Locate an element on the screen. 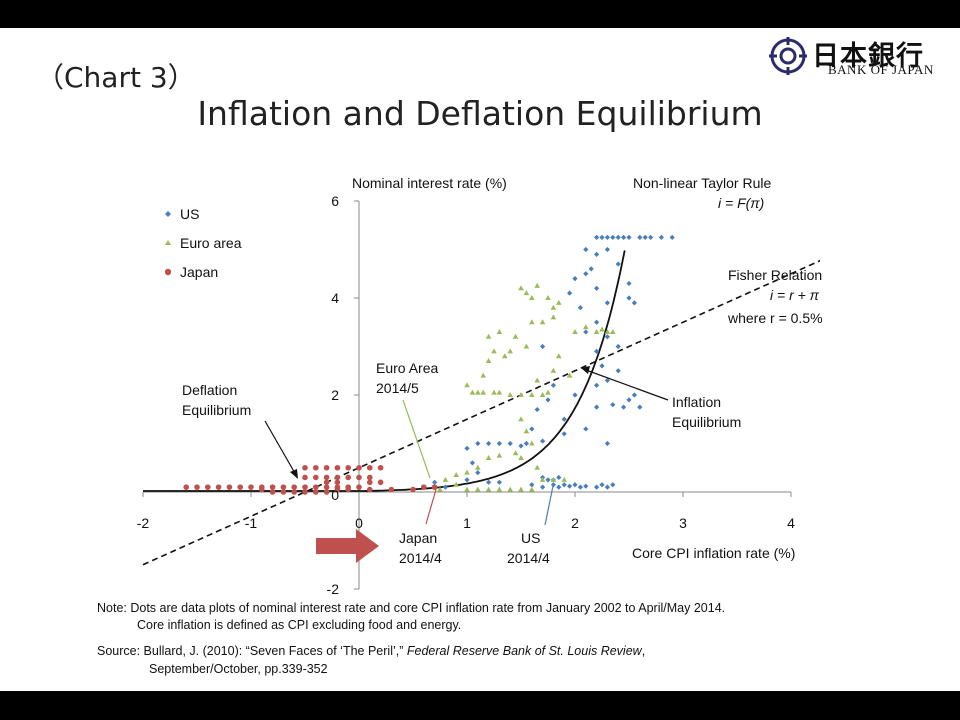 The image size is (960, 720). fisher-relation-formula: i = r + π is located at coordinates (795, 295).